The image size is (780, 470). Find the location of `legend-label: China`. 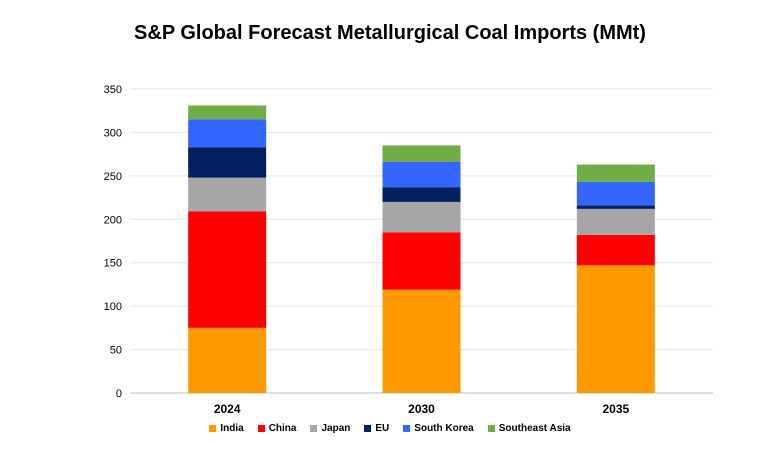

legend-label: China is located at coordinates (282, 428).